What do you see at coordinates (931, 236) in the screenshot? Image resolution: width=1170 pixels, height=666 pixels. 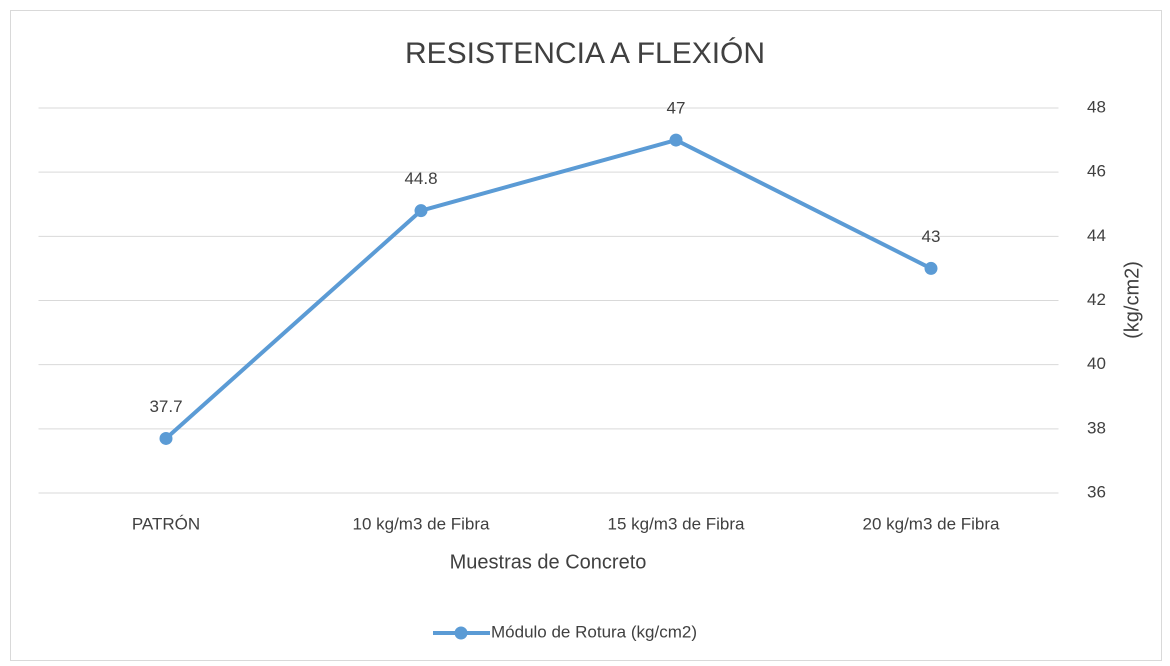 I see `data-label: 43` at bounding box center [931, 236].